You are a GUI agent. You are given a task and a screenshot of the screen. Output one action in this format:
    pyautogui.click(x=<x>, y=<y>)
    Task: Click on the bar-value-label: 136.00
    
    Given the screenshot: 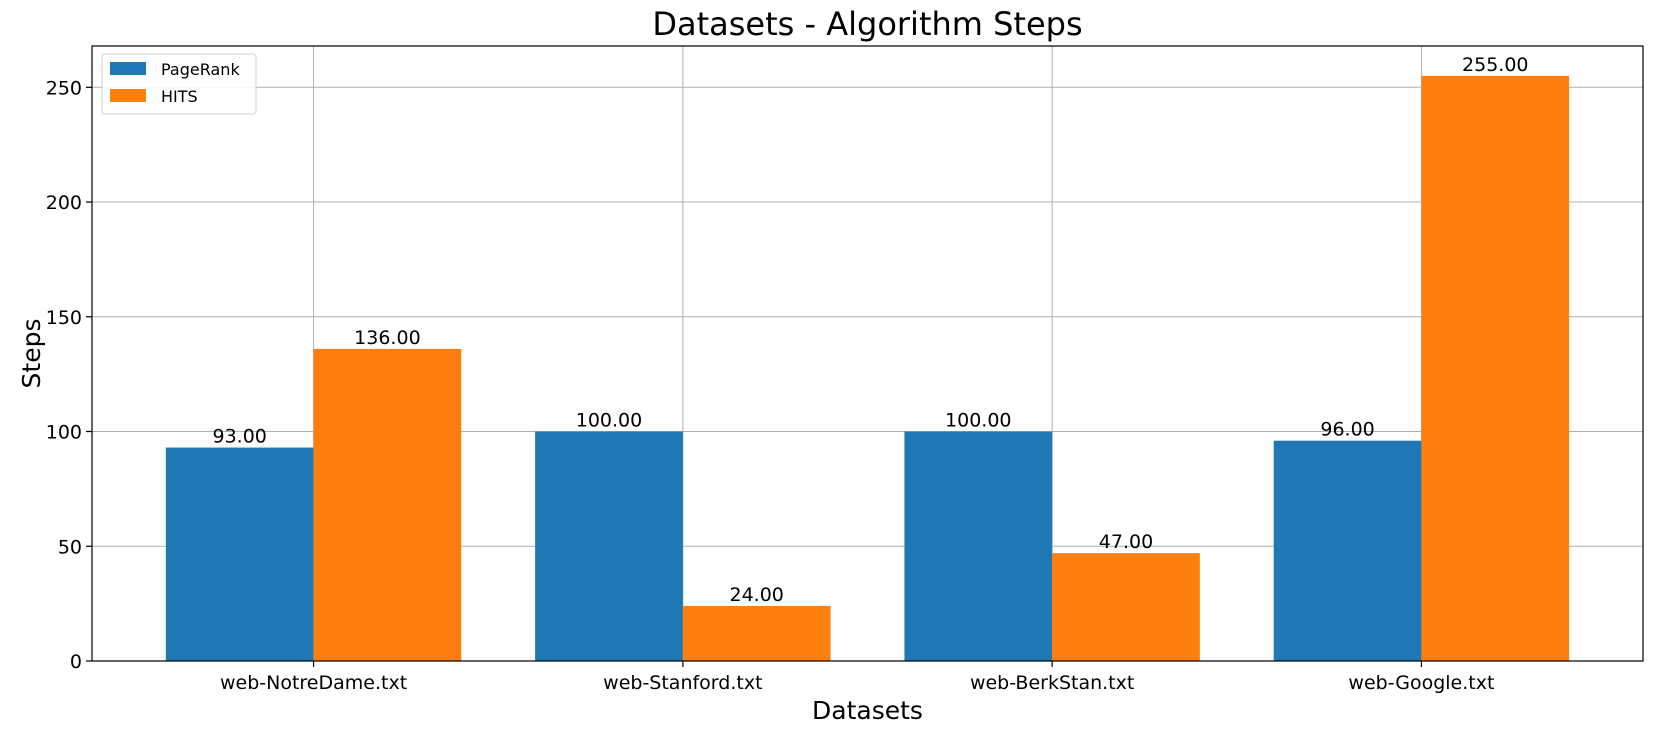 What is the action you would take?
    pyautogui.click(x=387, y=338)
    